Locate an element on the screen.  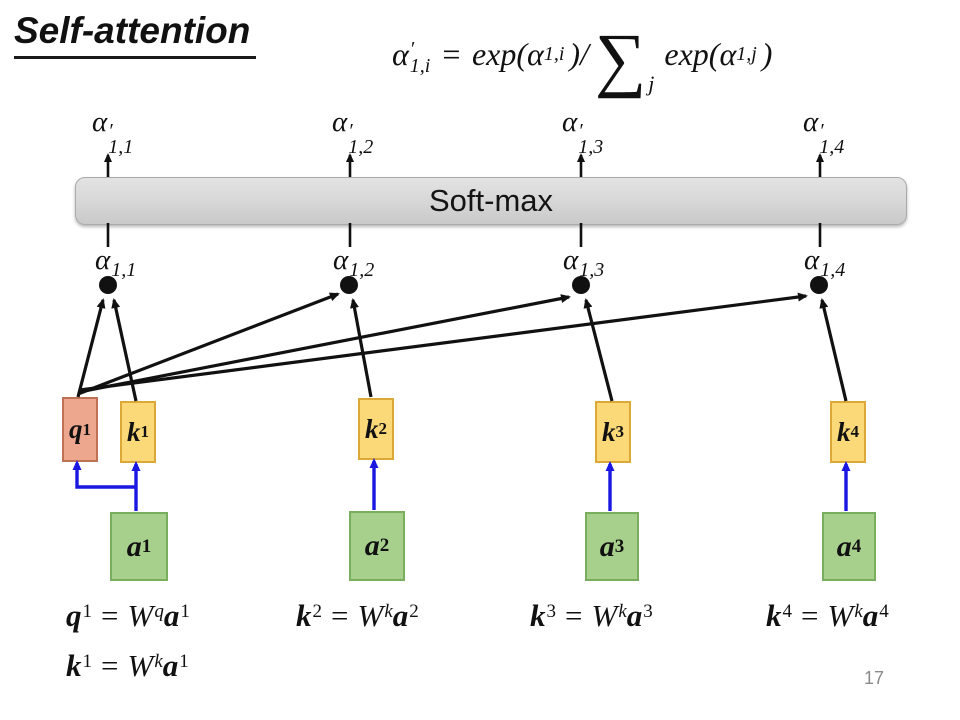
attention-arrows is located at coordinates (462, 347).